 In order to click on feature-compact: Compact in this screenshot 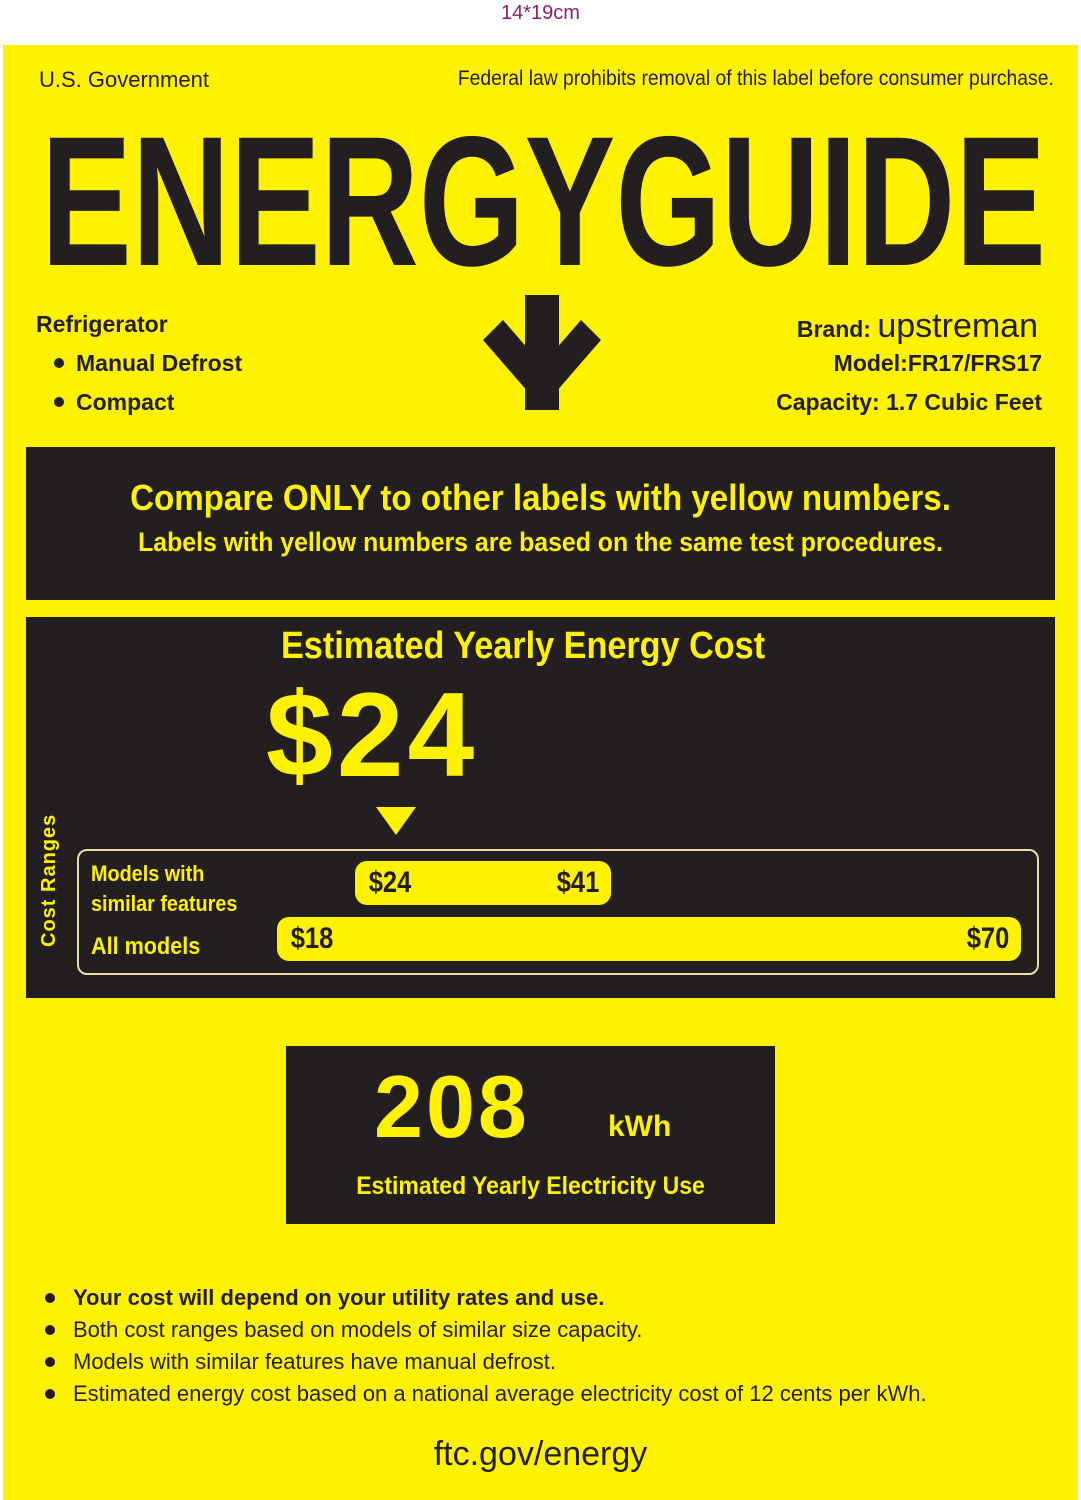, I will do `click(114, 402)`.